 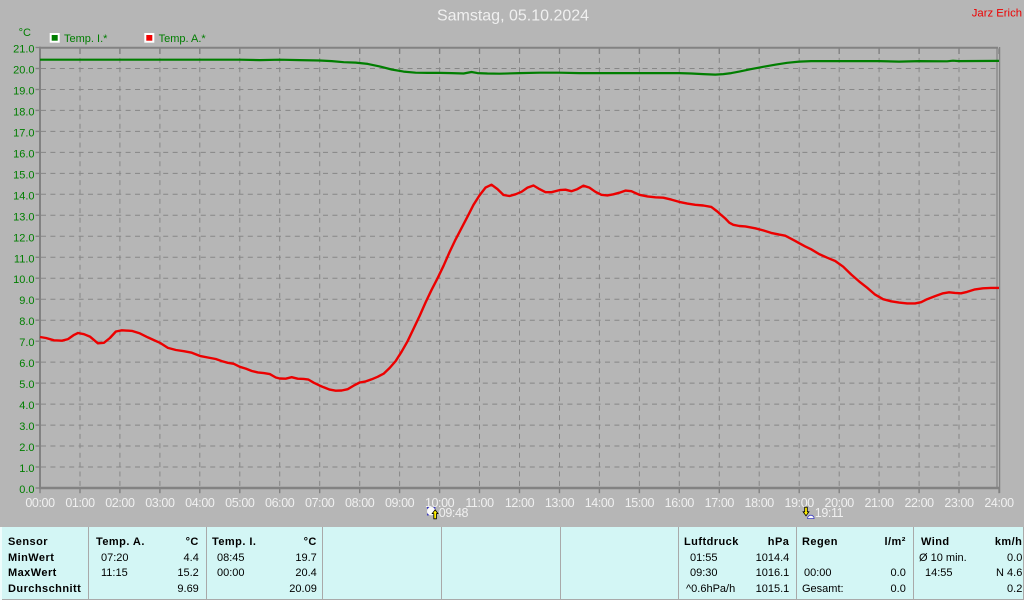 I want to click on svg-text: 22:00, so click(x=919, y=503).